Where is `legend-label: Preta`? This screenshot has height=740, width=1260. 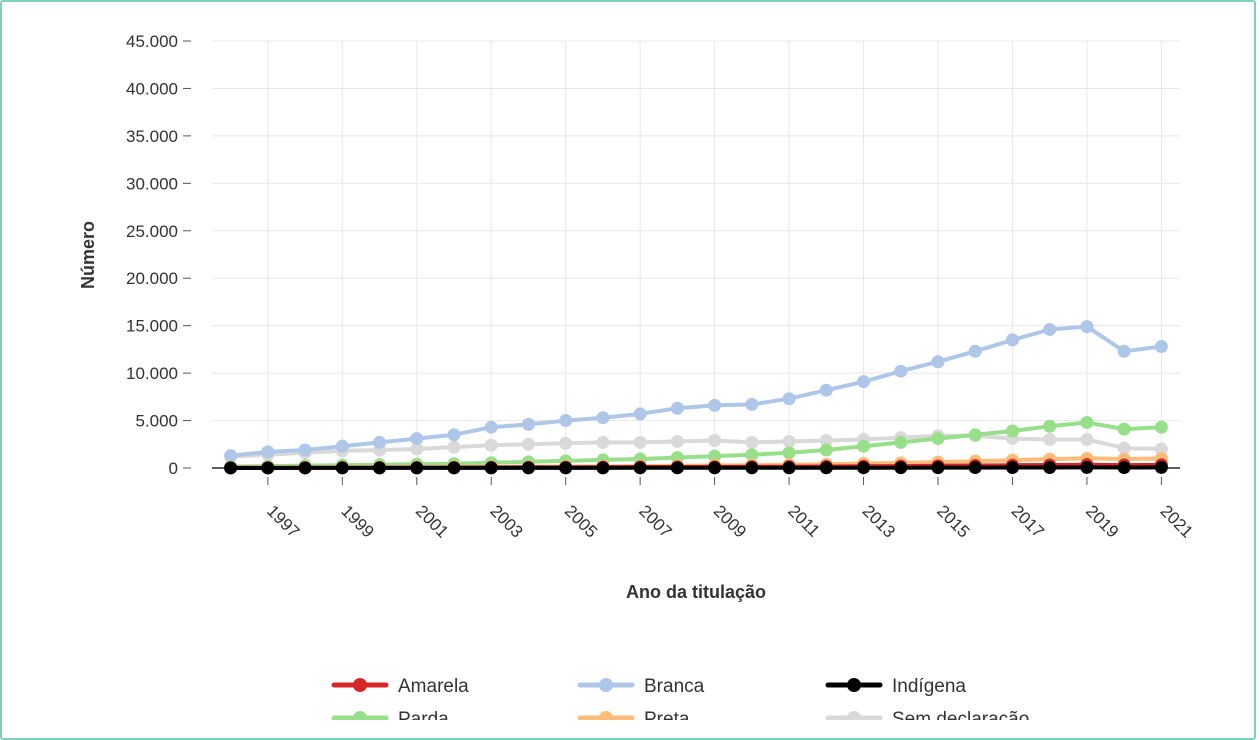 legend-label: Preta is located at coordinates (667, 714).